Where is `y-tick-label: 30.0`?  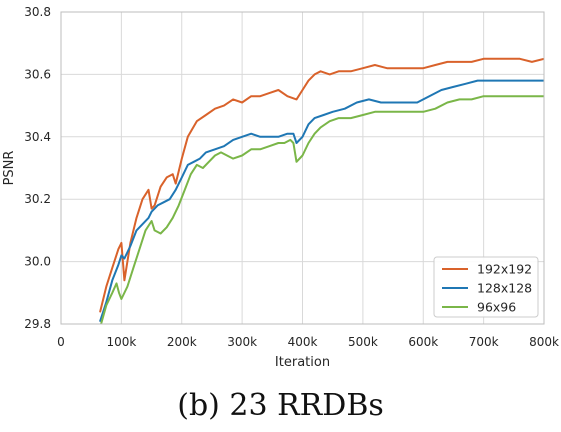
y-tick-label: 30.0 is located at coordinates (37, 262).